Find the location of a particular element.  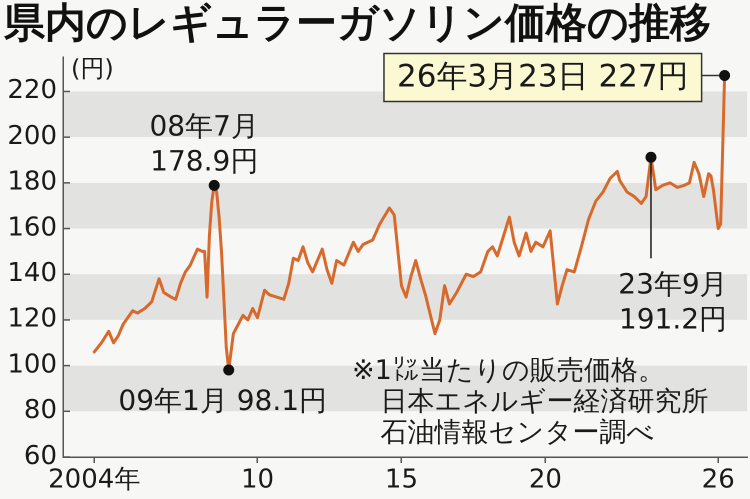

y-tick-label: 180 is located at coordinates (32, 181).